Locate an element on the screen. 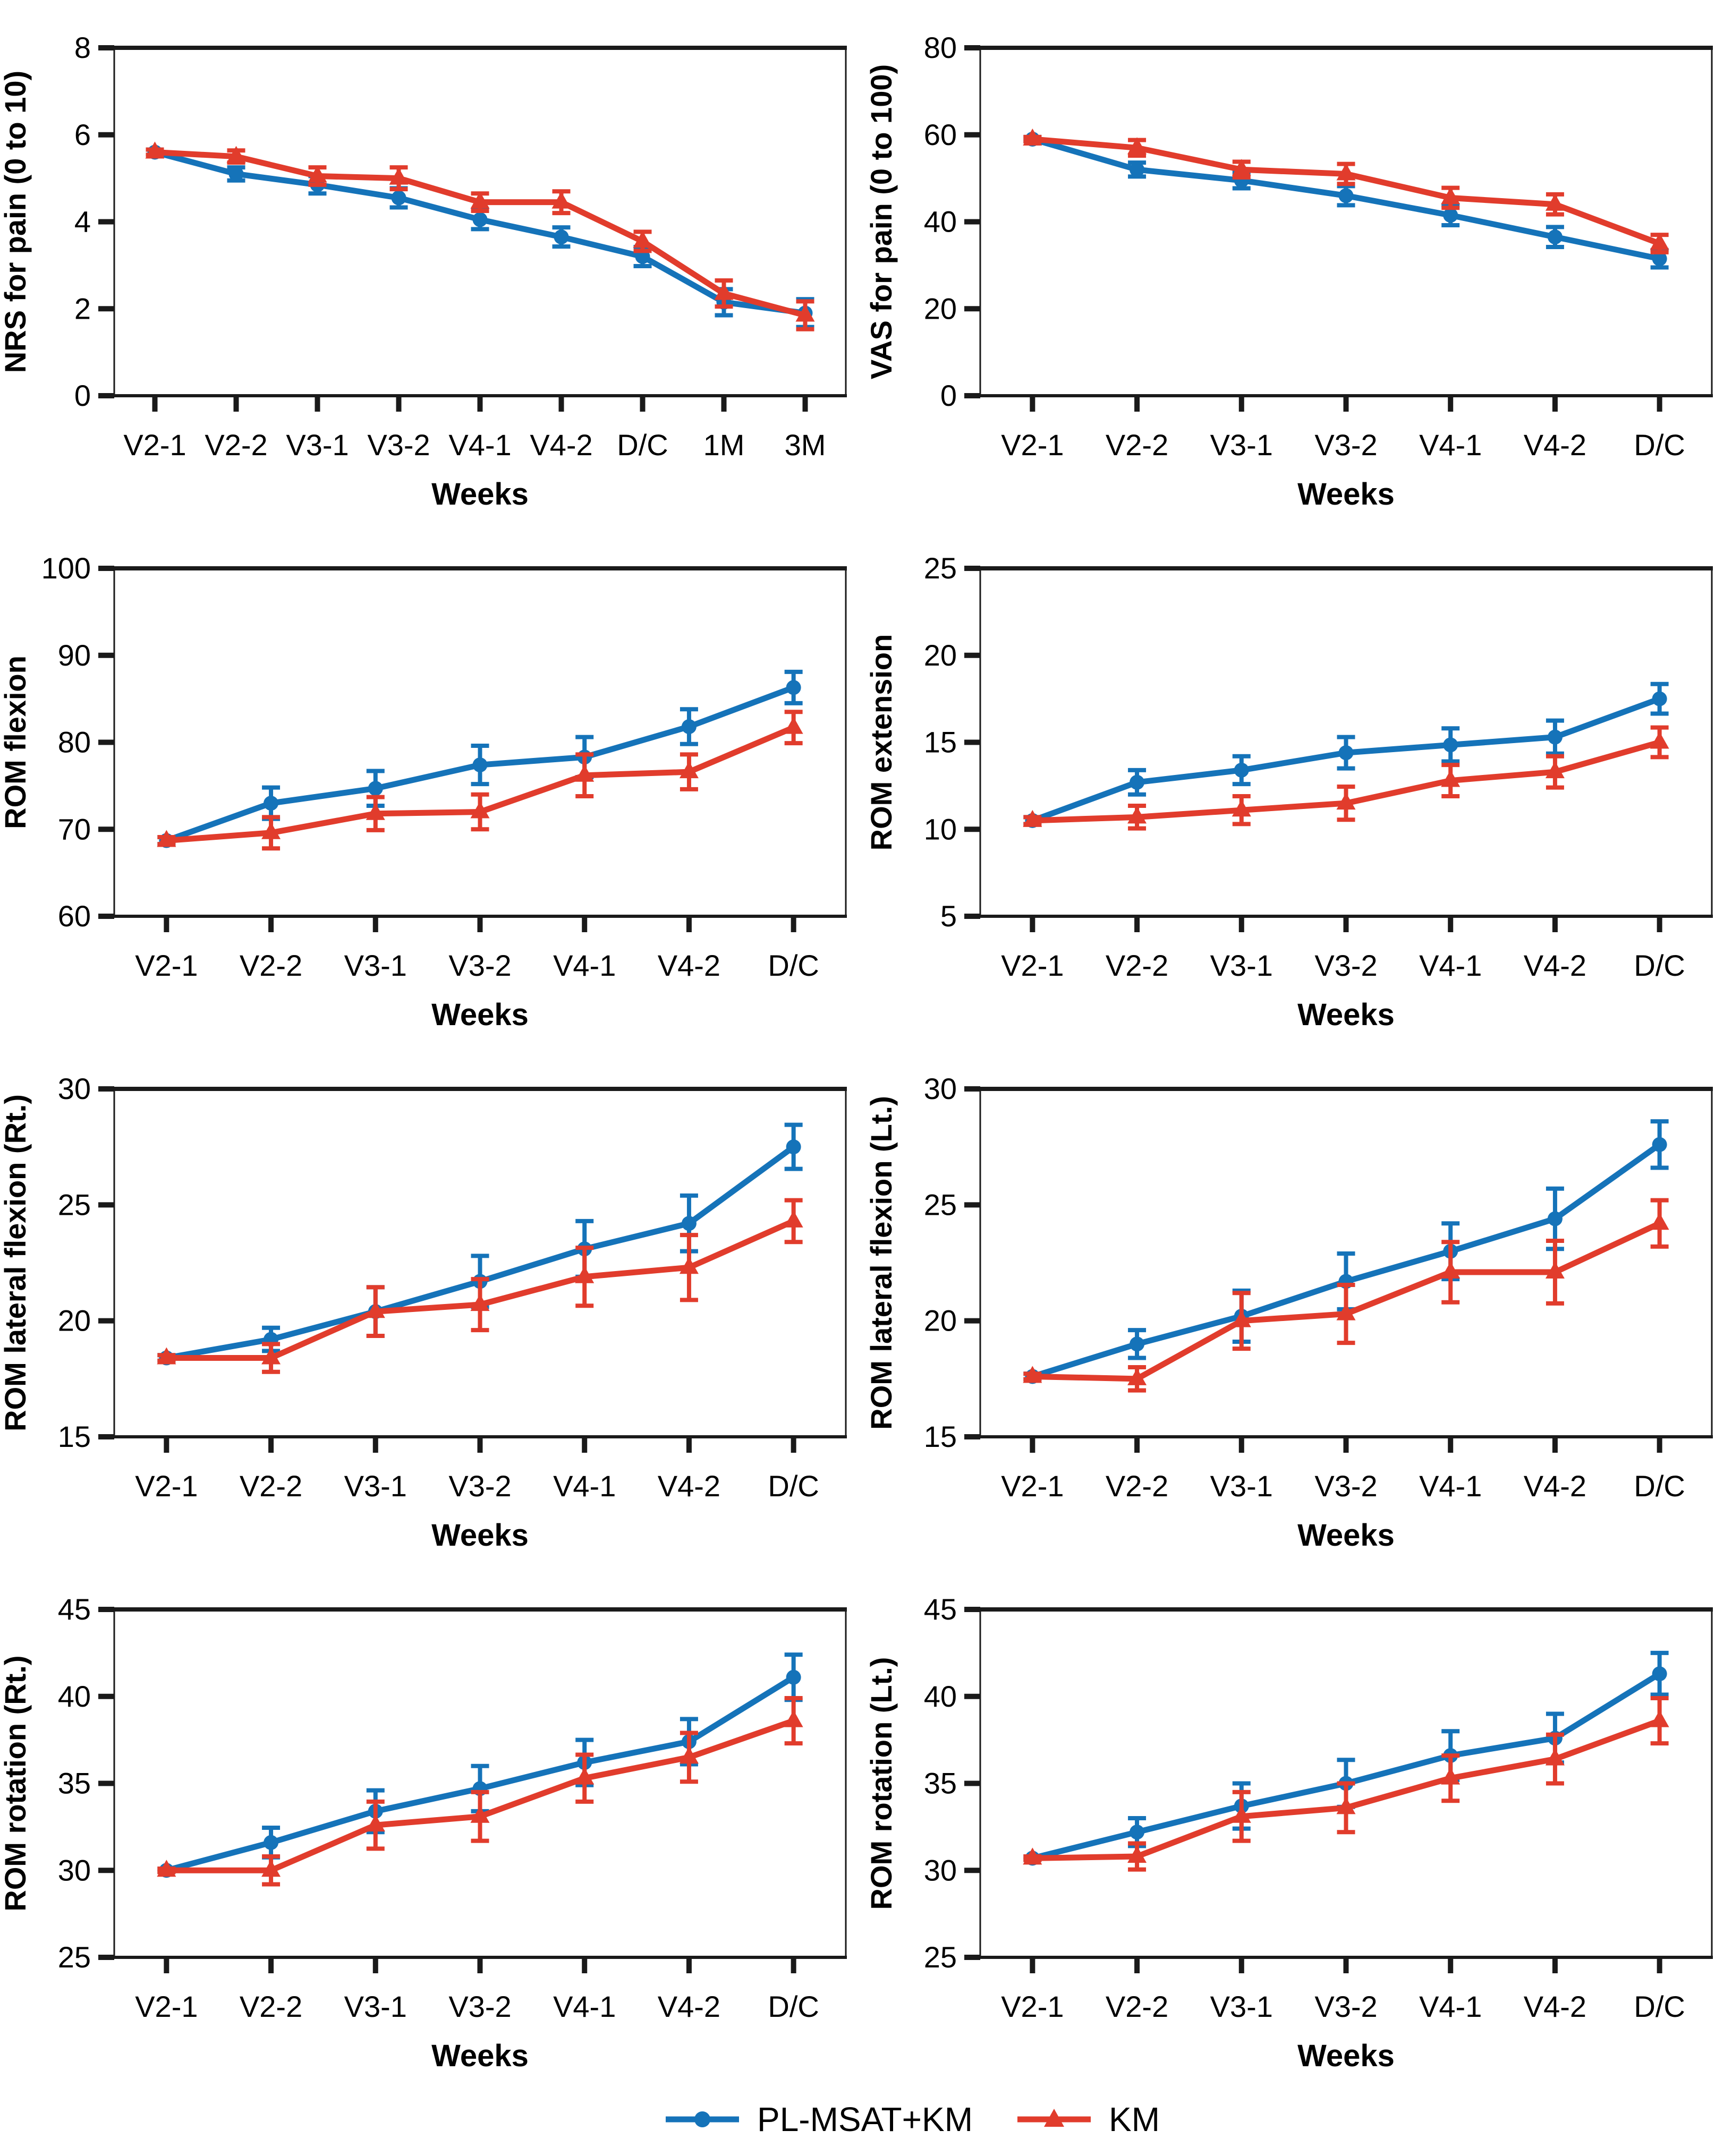  series-pl-msat-km is located at coordinates (1346, 201).